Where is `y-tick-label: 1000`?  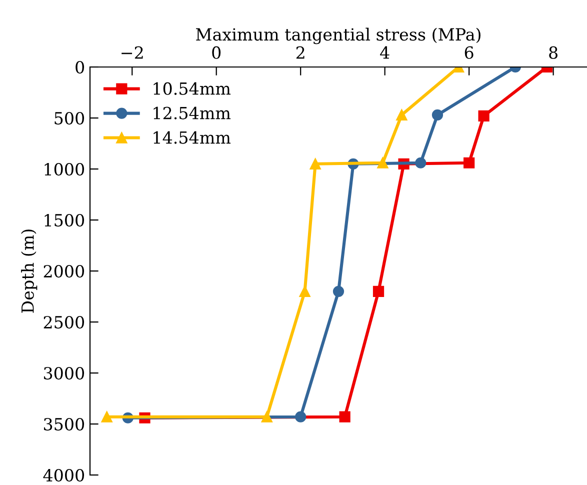 y-tick-label: 1000 is located at coordinates (64, 169).